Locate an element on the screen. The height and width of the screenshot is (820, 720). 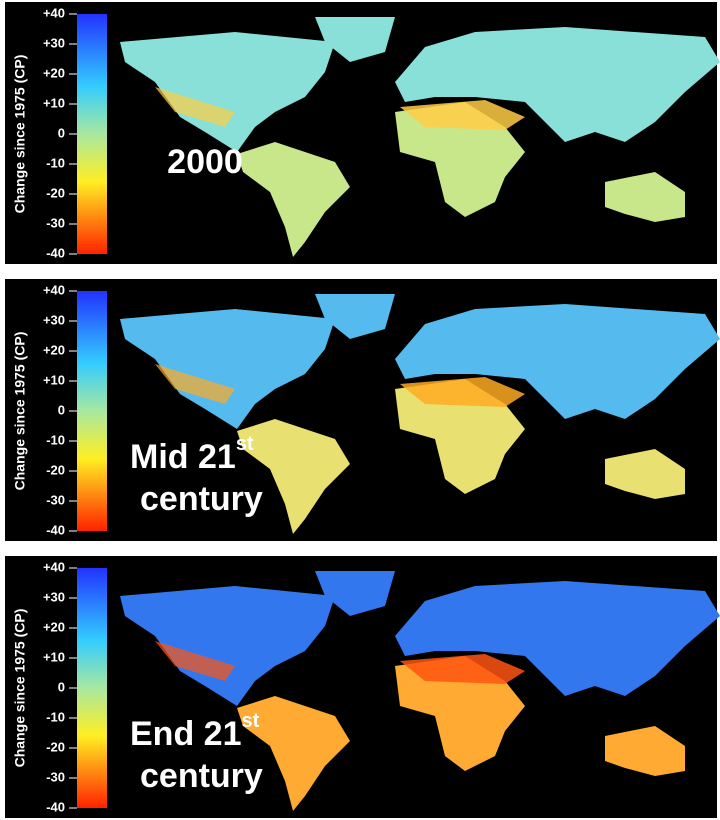
panel-label-text: Mid 21 is located at coordinates (183, 457).